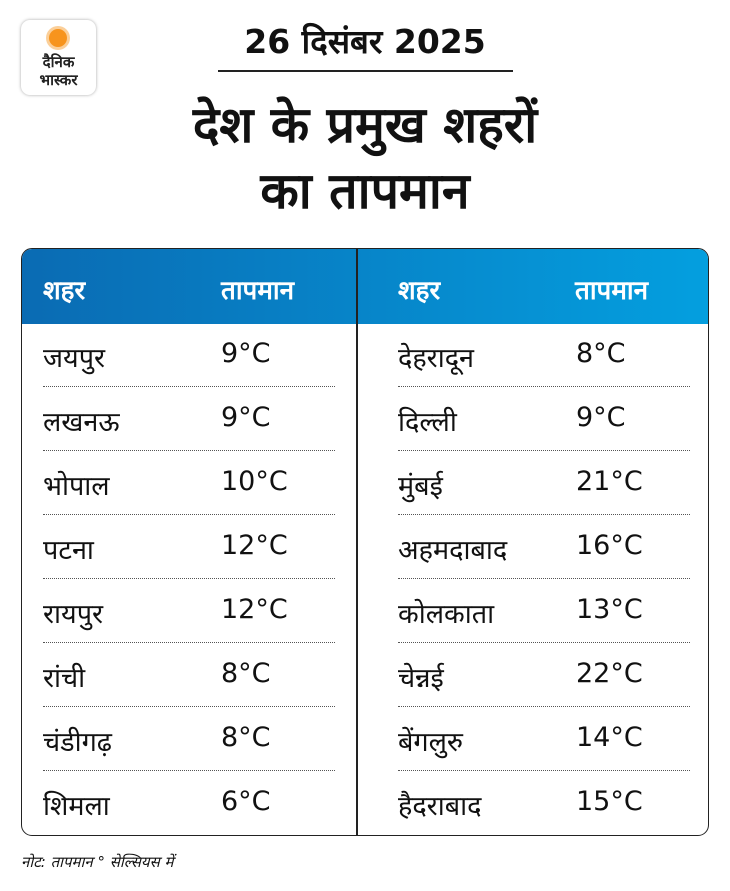 The height and width of the screenshot is (891, 730). What do you see at coordinates (525, 676) in the screenshot?
I see `table-row: चेन्नई 22°C` at bounding box center [525, 676].